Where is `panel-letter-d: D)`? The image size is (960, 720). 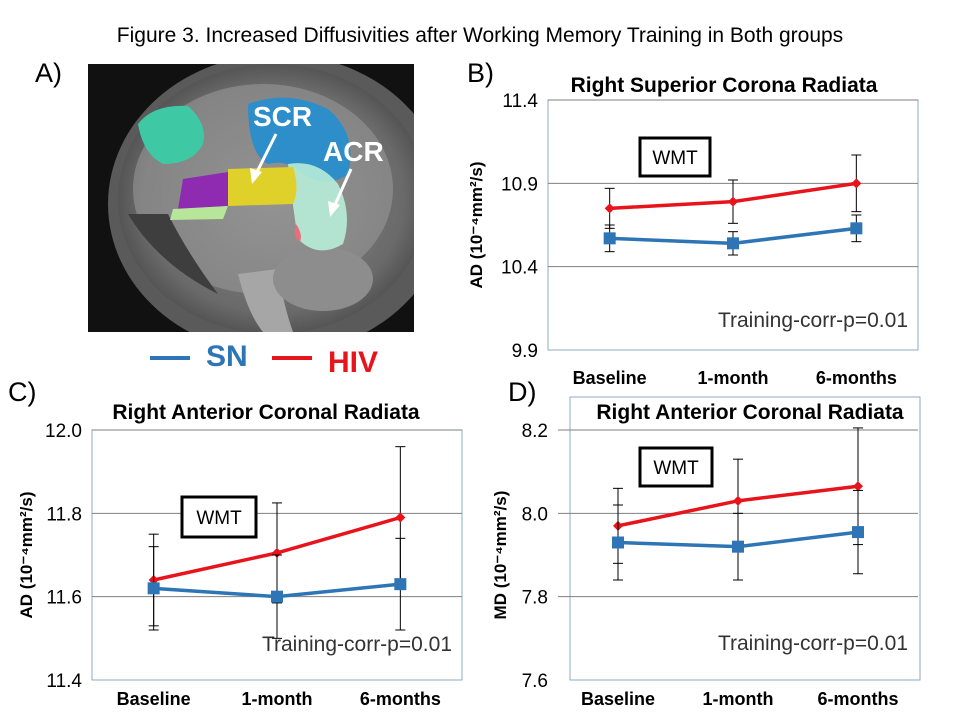 panel-letter-d: D) is located at coordinates (522, 392).